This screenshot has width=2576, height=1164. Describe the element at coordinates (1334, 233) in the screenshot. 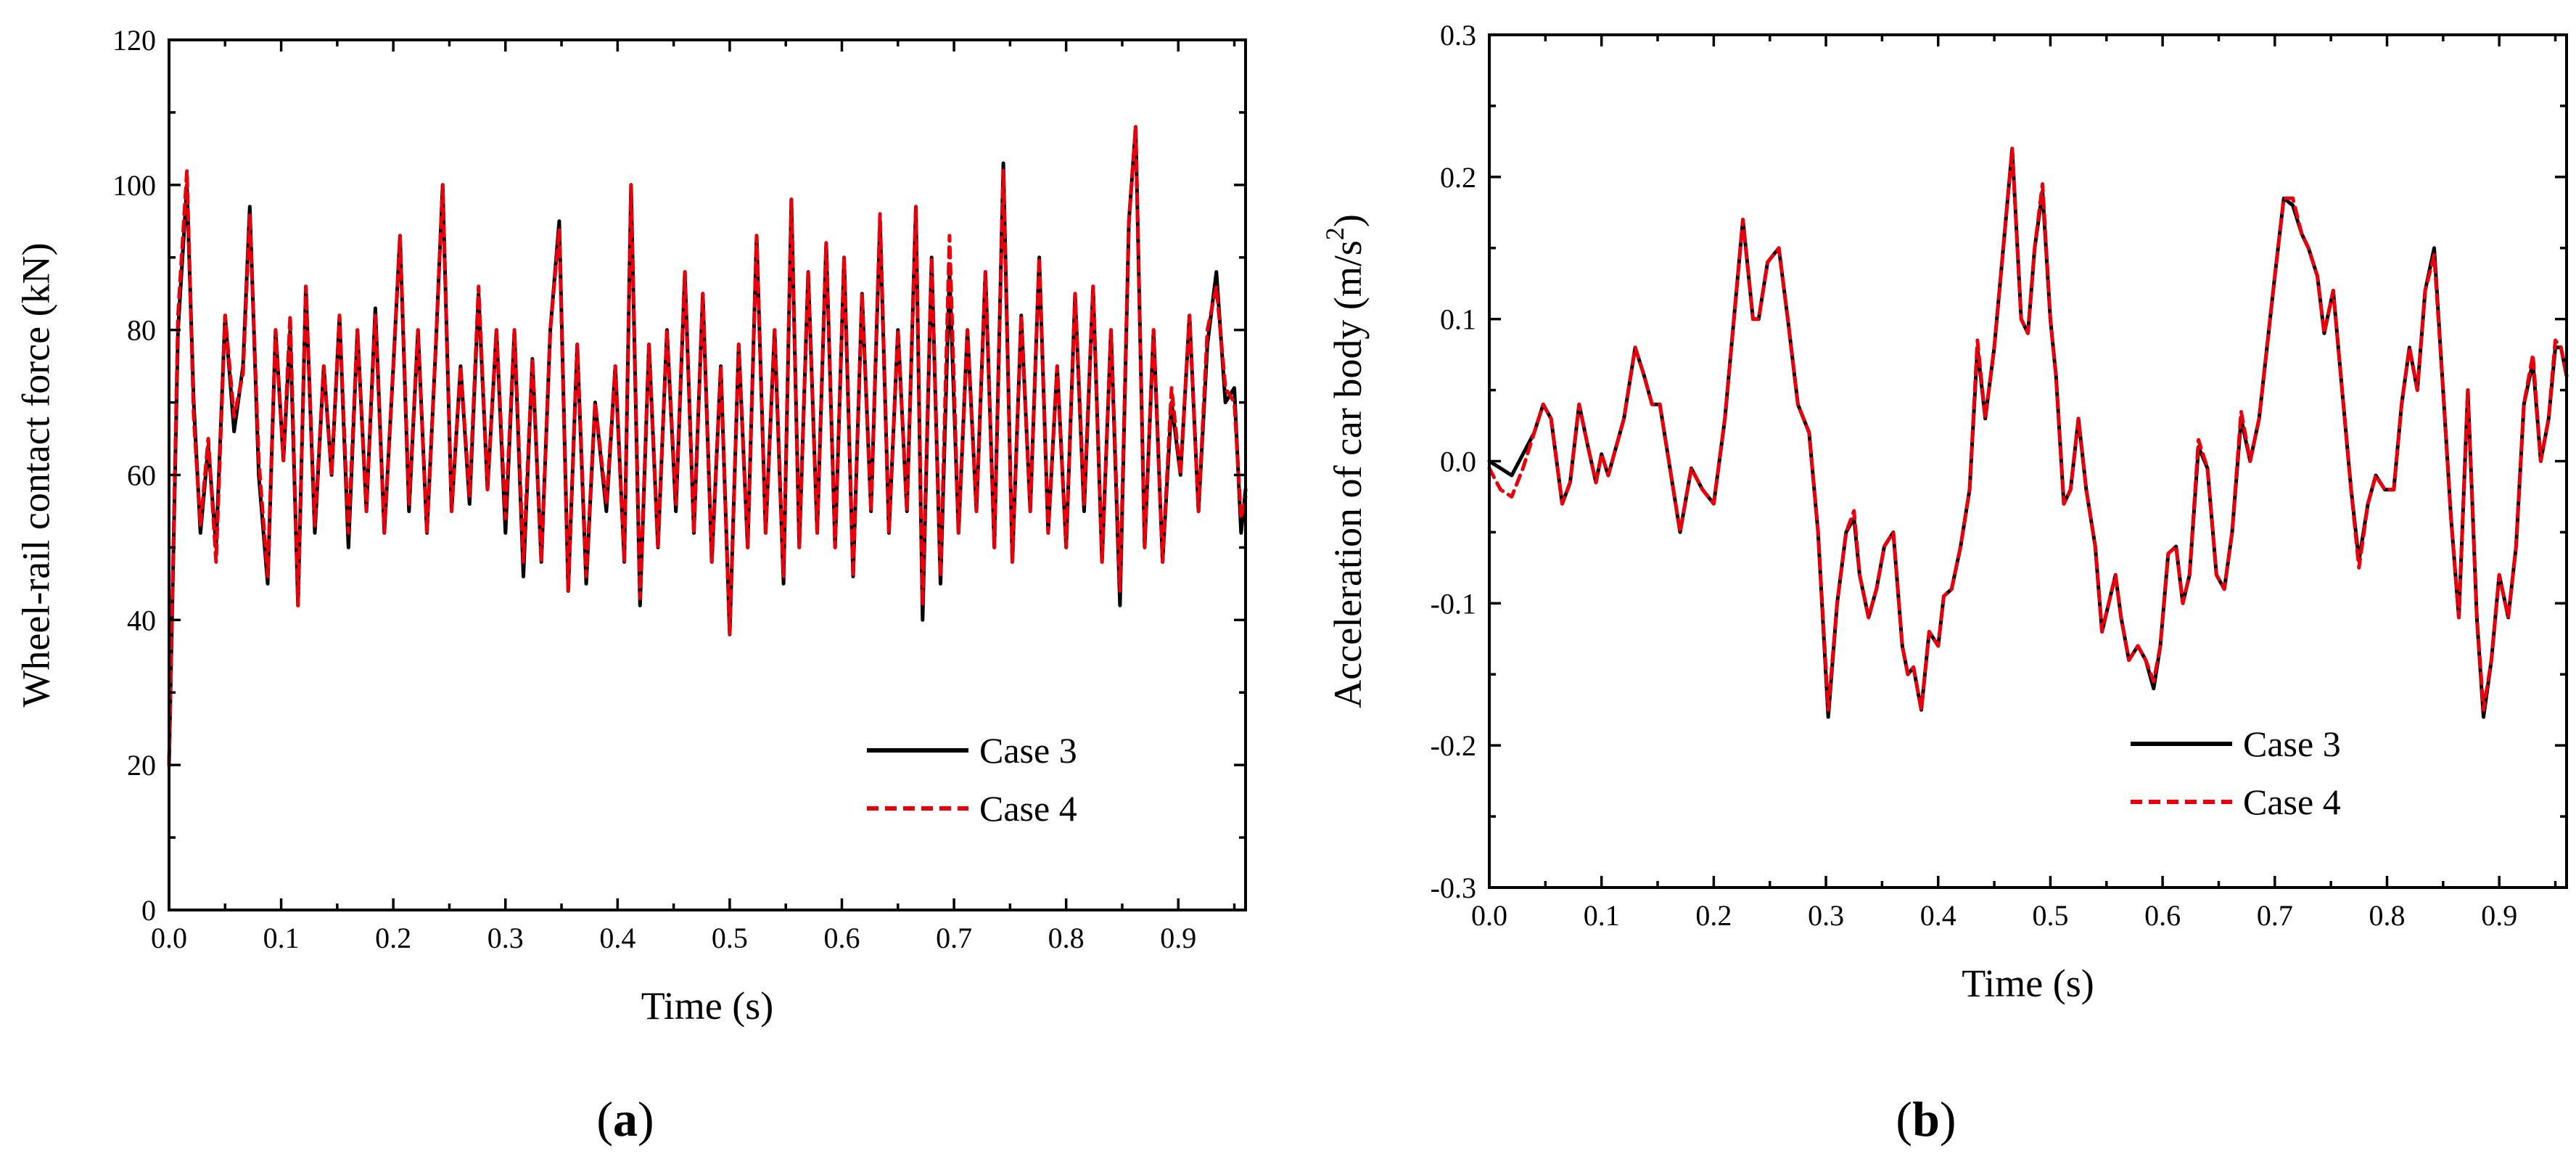

I see `y-axis-label-b-superscript: 2` at that location.